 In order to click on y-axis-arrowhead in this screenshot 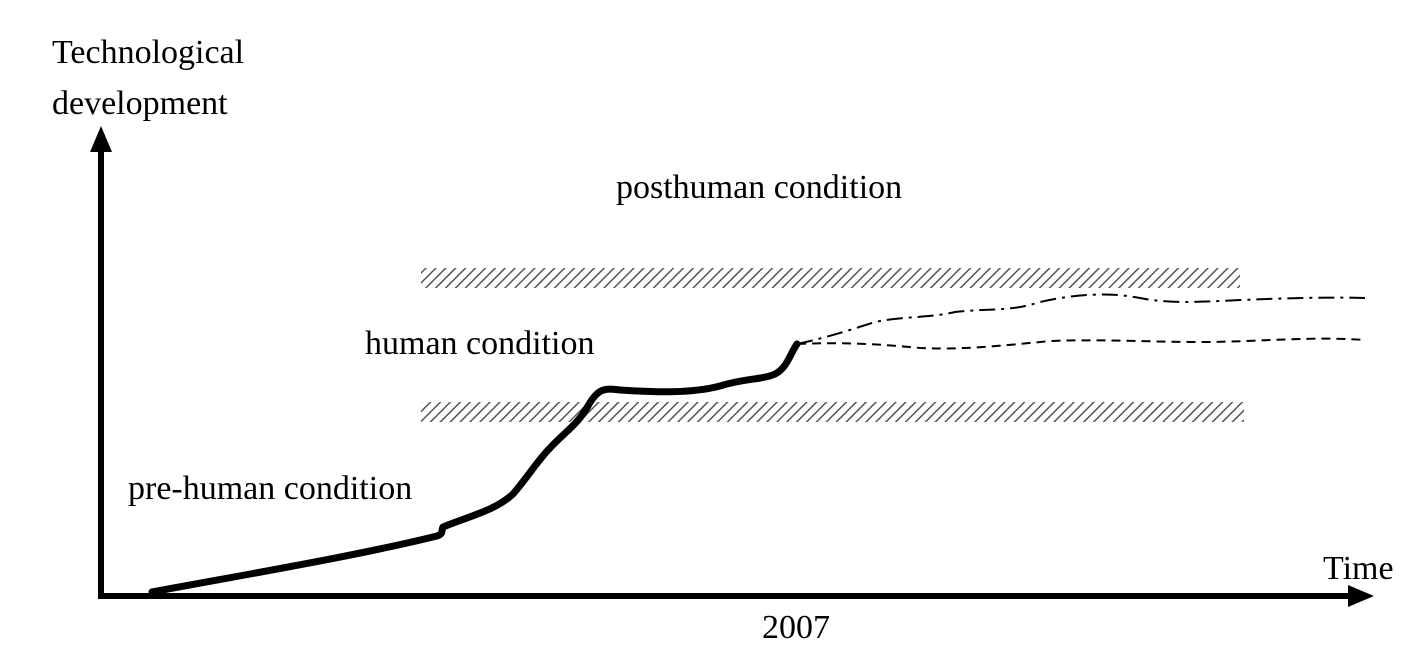, I will do `click(101, 139)`.